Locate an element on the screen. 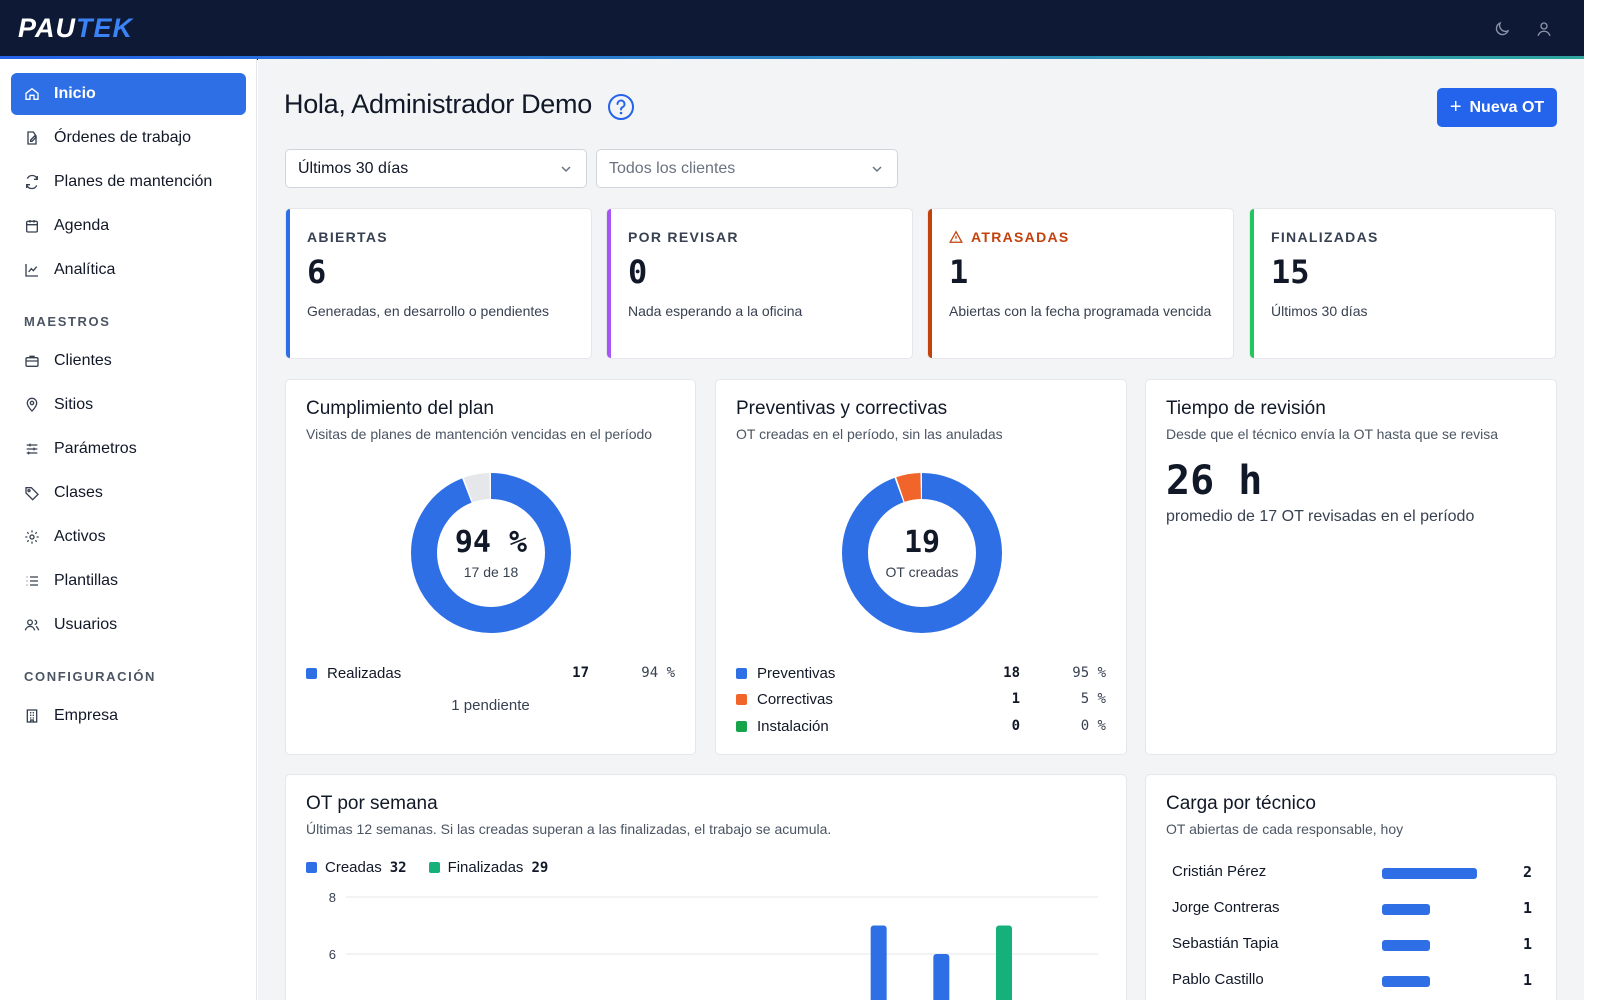  map-pin-icon is located at coordinates (32, 404).